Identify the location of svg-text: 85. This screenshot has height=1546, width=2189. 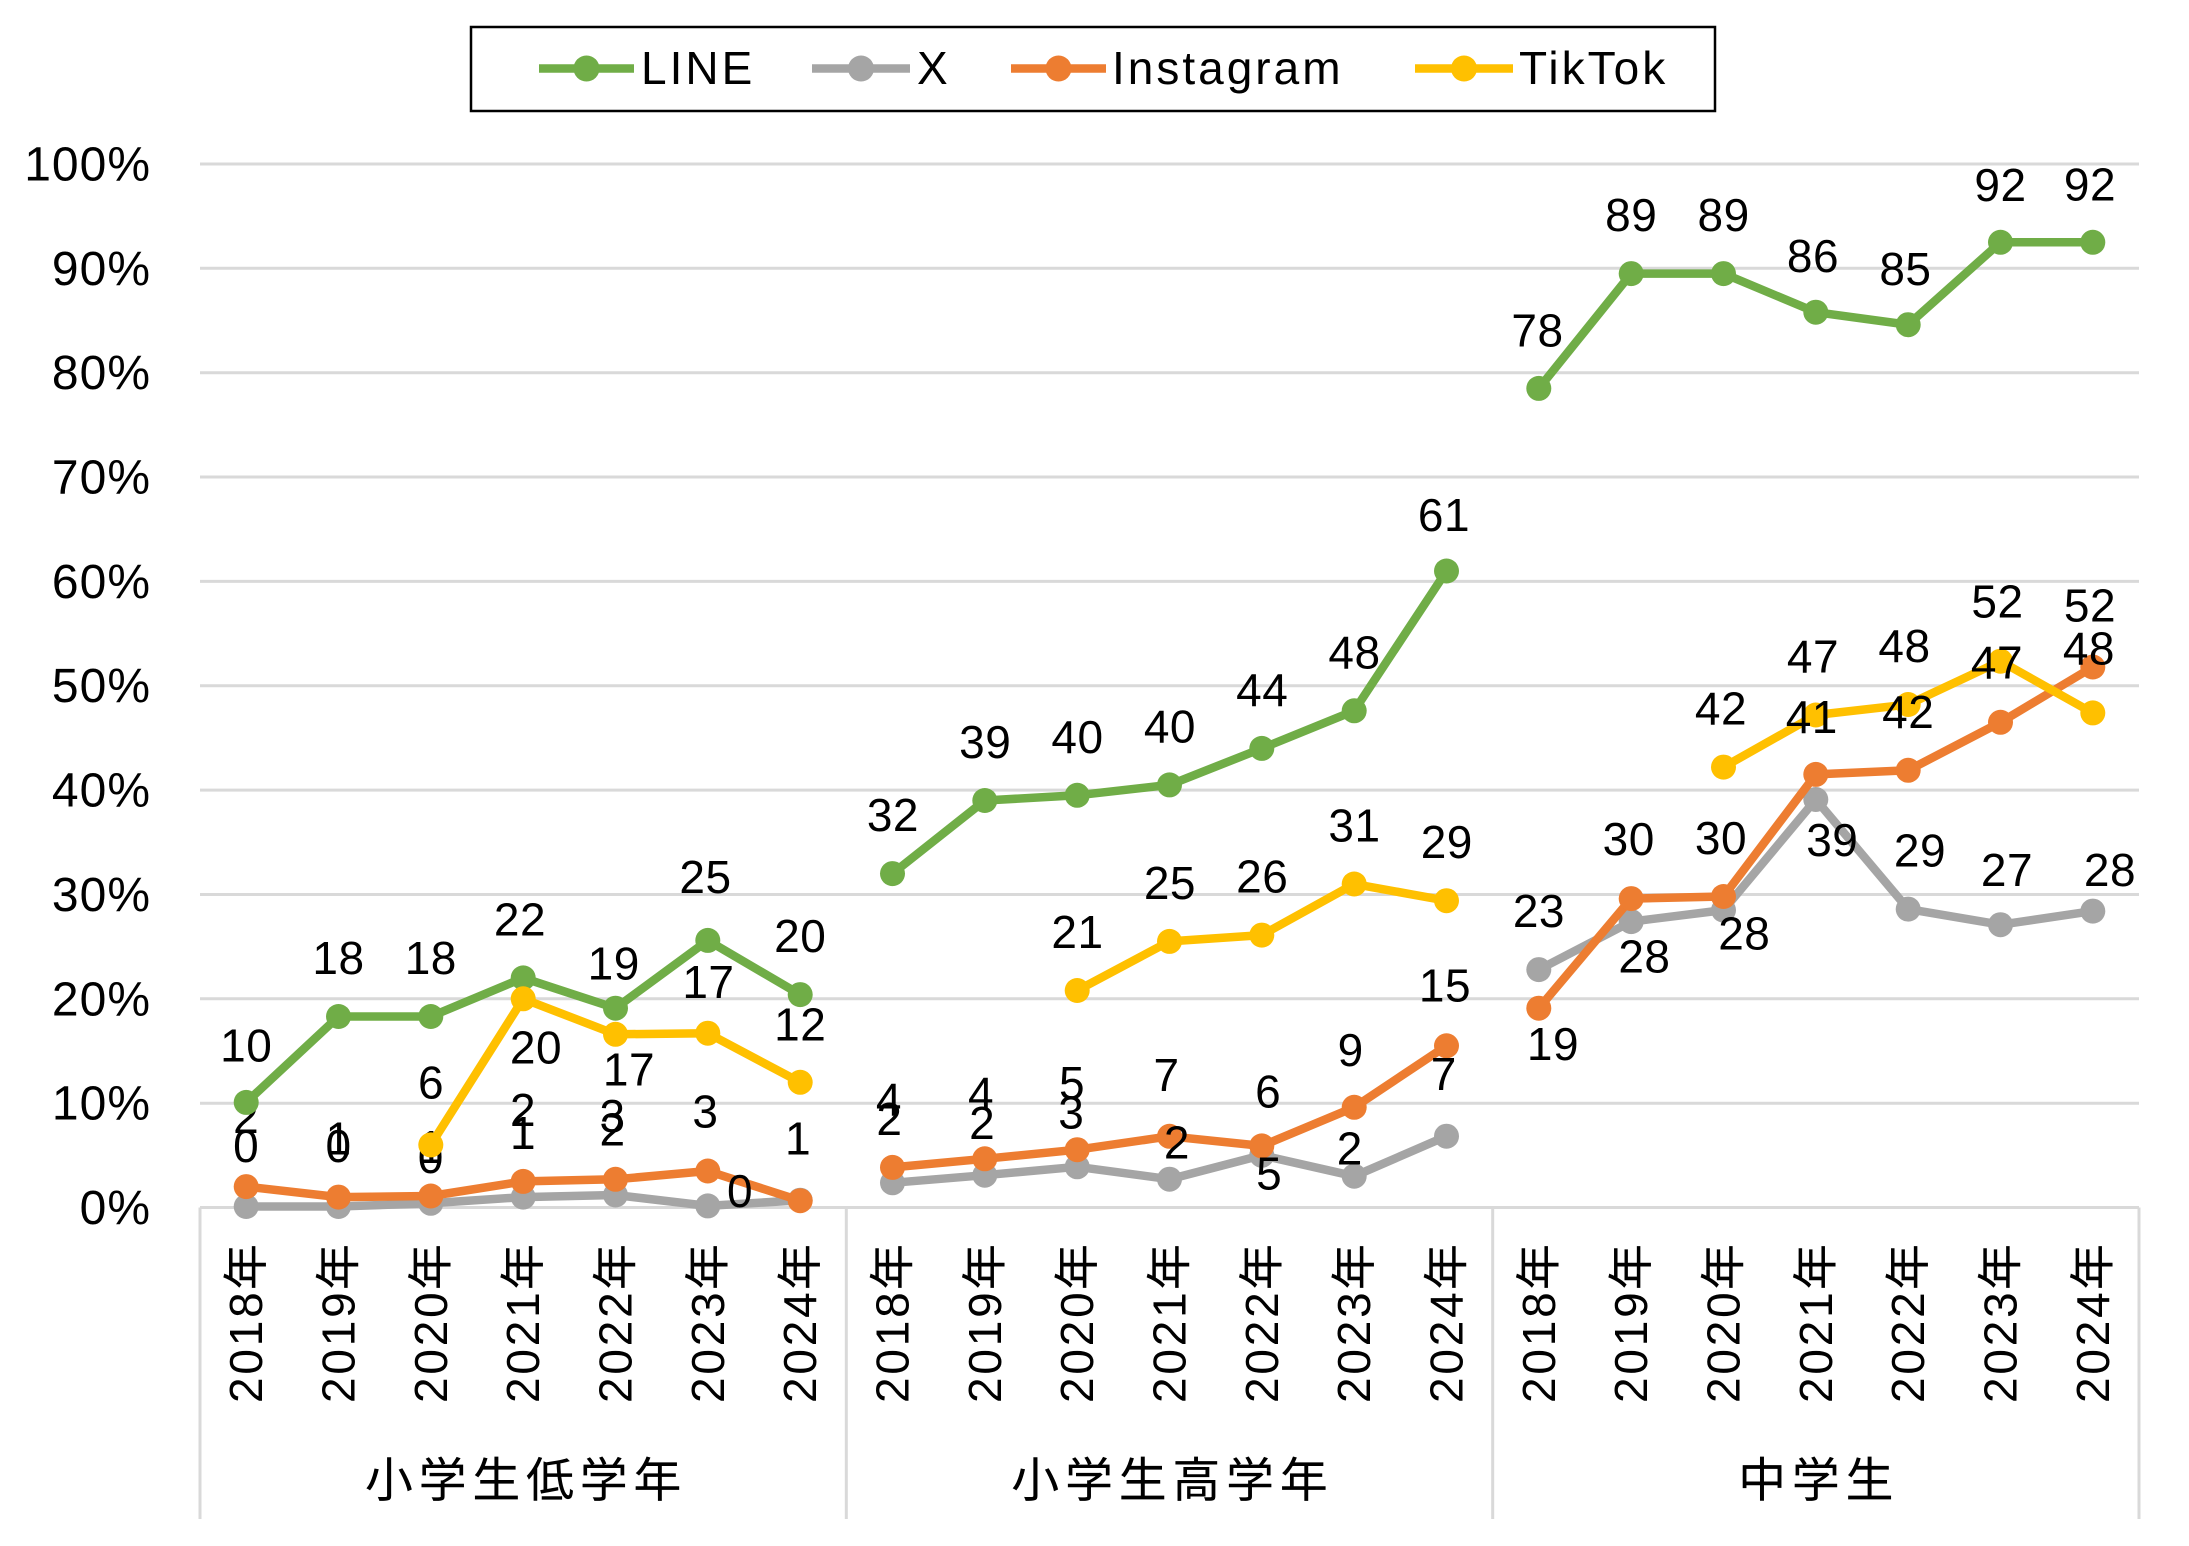
(1905, 269).